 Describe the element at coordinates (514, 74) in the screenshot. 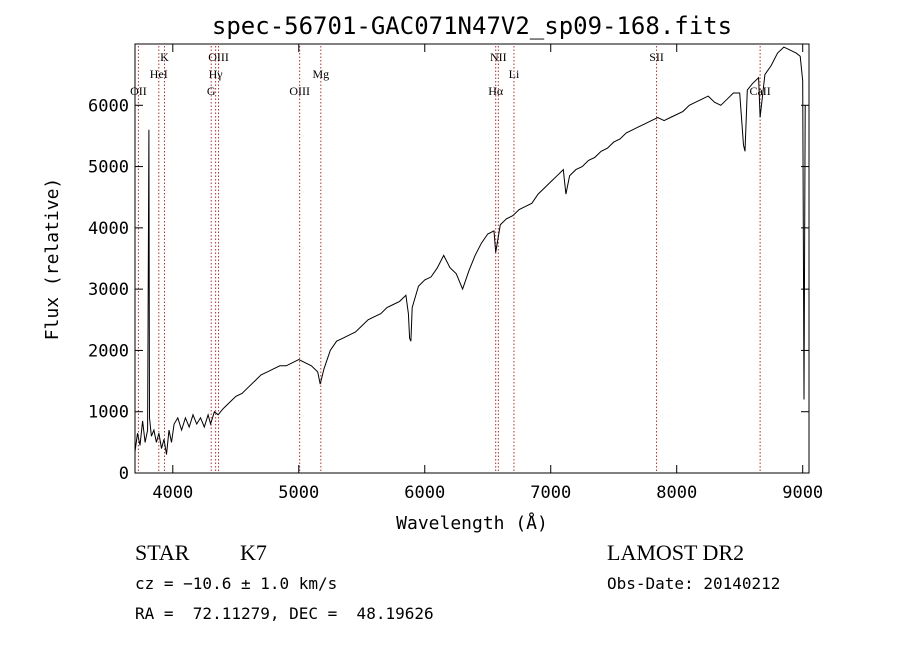

I see `line-label: Li` at that location.